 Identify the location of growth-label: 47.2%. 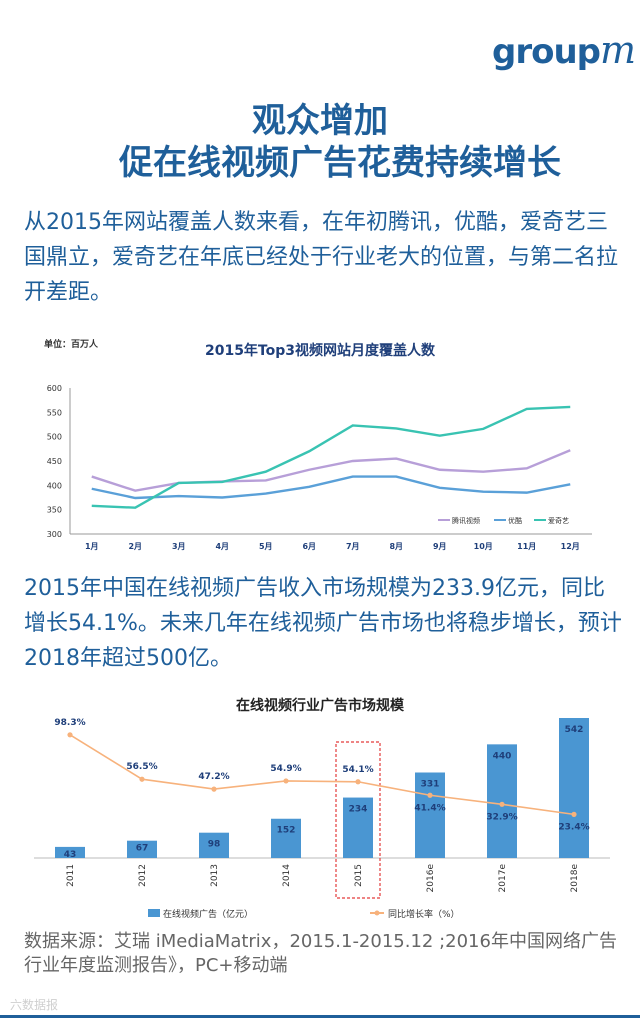
(213, 777).